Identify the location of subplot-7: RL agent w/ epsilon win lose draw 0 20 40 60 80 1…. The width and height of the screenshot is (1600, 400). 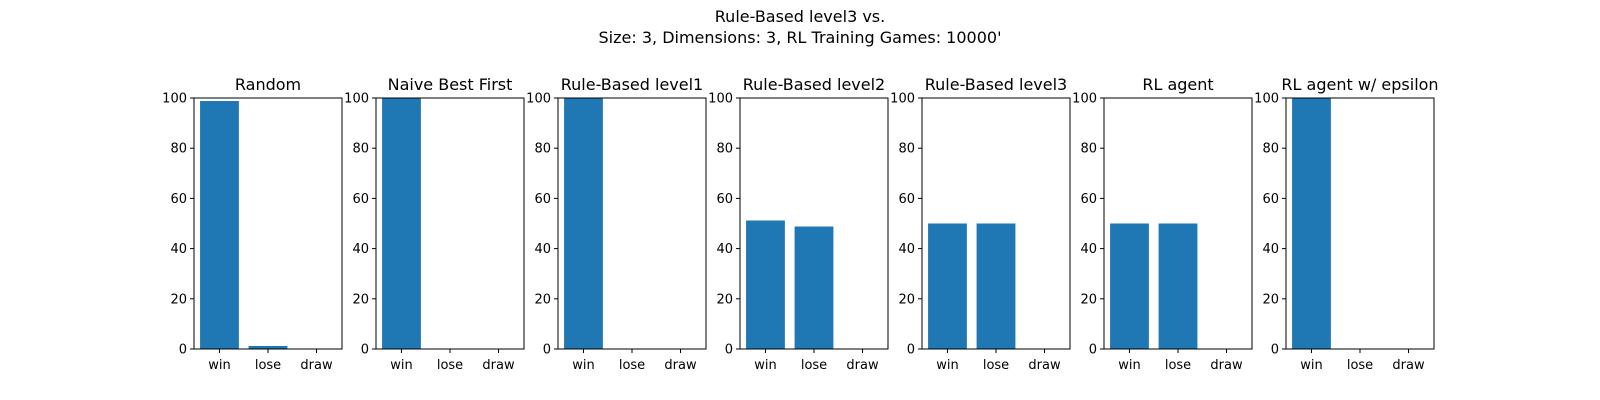
(1346, 224).